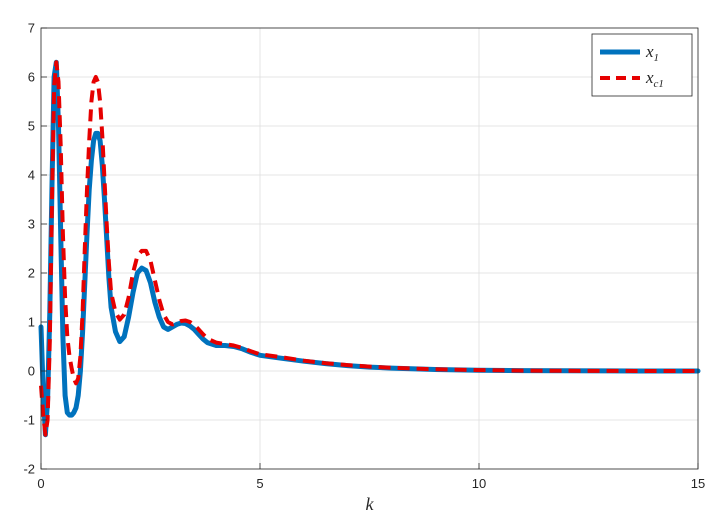  I want to click on y-tick-label: 0, so click(31, 371).